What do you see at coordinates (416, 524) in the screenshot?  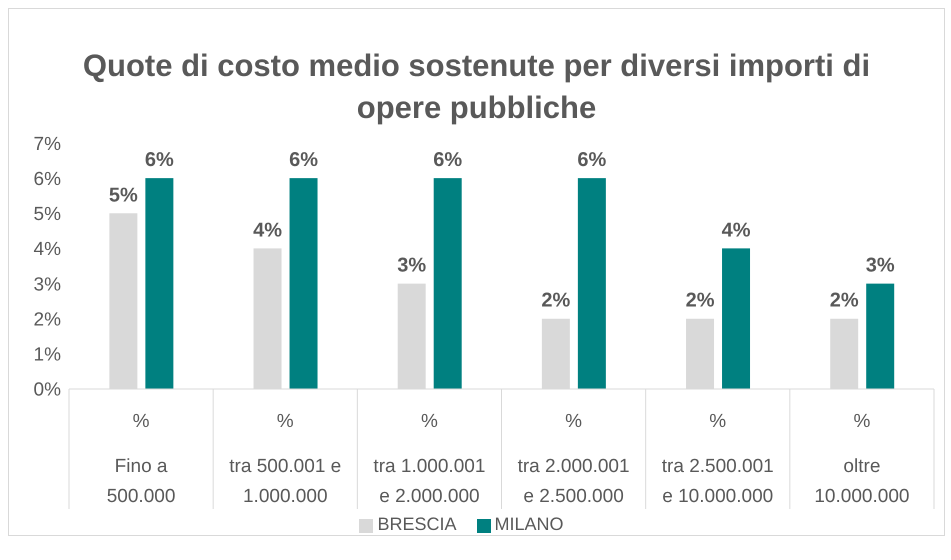 I see `legend-label: BRESCIA` at bounding box center [416, 524].